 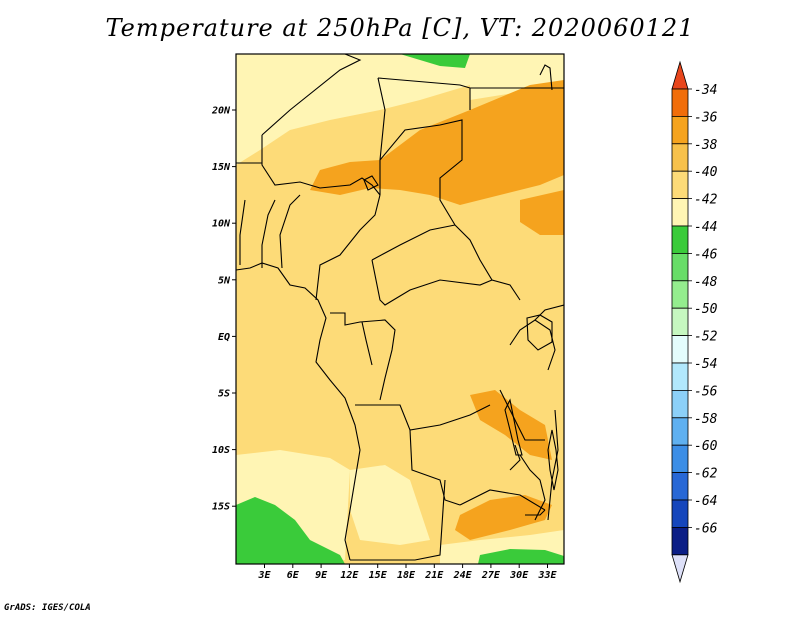 I want to click on lake-malawi, so click(x=553, y=460).